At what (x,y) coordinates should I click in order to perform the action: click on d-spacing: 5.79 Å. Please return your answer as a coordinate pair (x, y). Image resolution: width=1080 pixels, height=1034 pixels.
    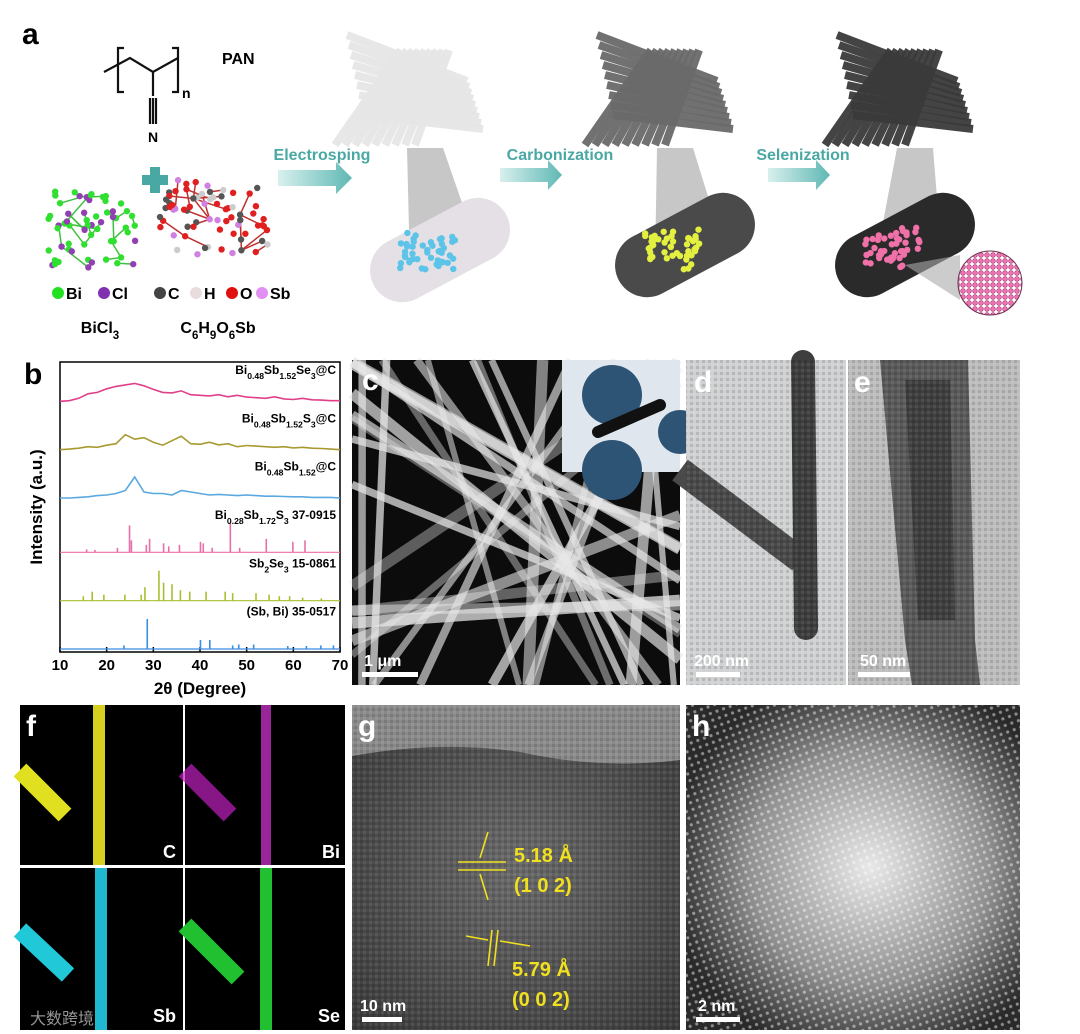
    Looking at the image, I should click on (541, 969).